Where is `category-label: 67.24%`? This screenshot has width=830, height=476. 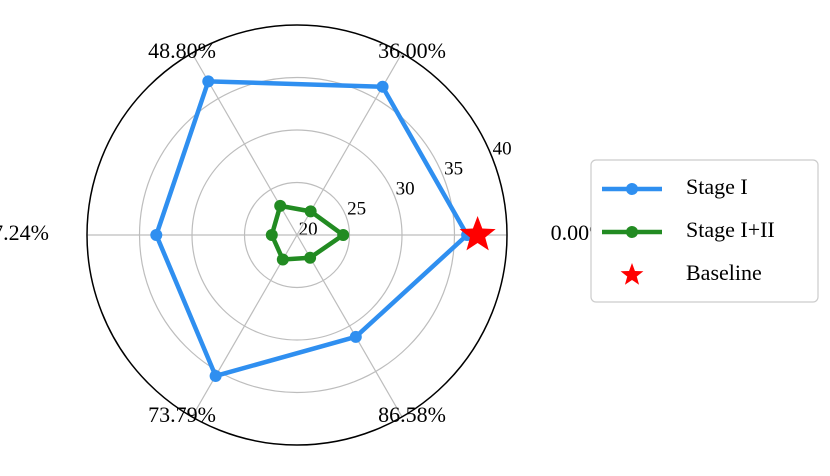
category-label: 67.24% is located at coordinates (24, 232).